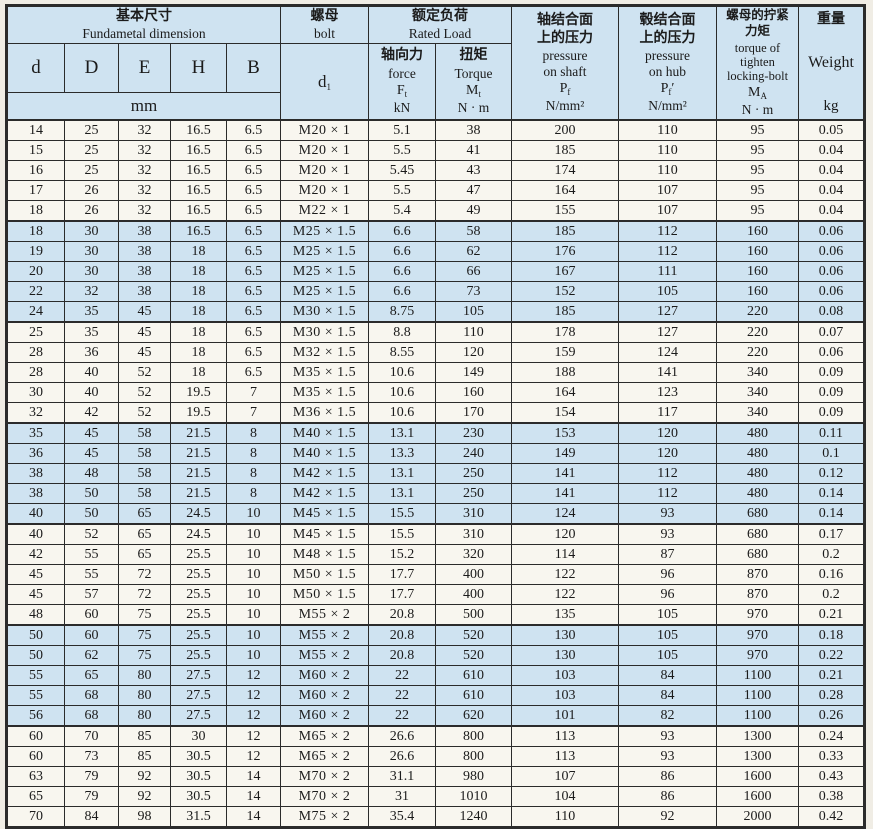 The height and width of the screenshot is (829, 873). I want to click on cell-pressure-on-shaft: 185, so click(565, 150).